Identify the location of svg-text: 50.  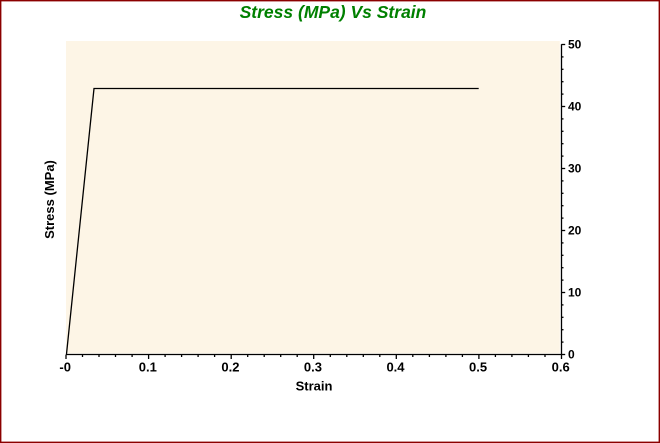
(575, 44).